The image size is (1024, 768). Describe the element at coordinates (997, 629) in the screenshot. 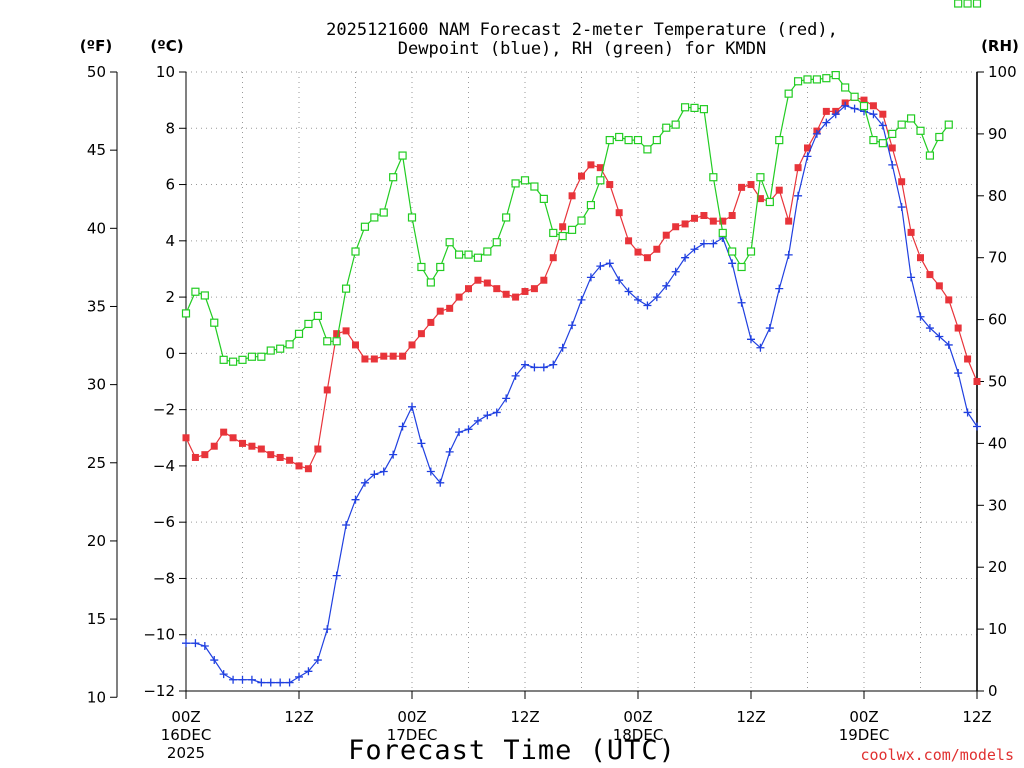

I see `rh-tick-label: 10` at that location.